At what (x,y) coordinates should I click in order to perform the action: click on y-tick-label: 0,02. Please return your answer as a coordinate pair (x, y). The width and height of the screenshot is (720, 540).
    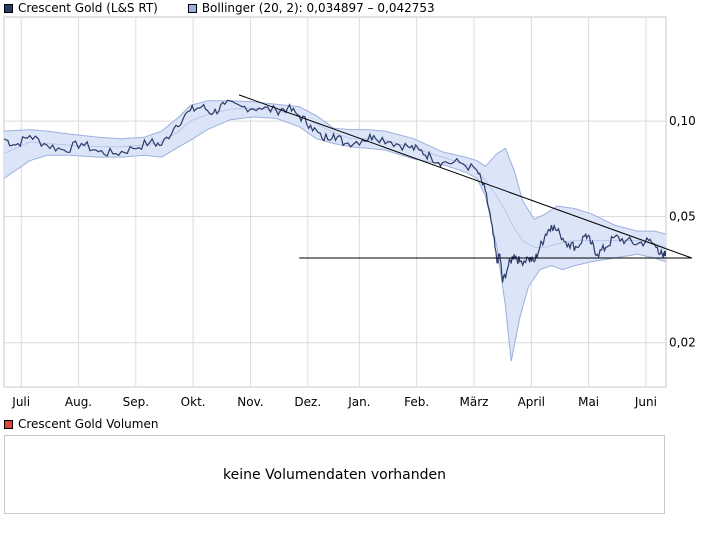
    Looking at the image, I should click on (682, 343).